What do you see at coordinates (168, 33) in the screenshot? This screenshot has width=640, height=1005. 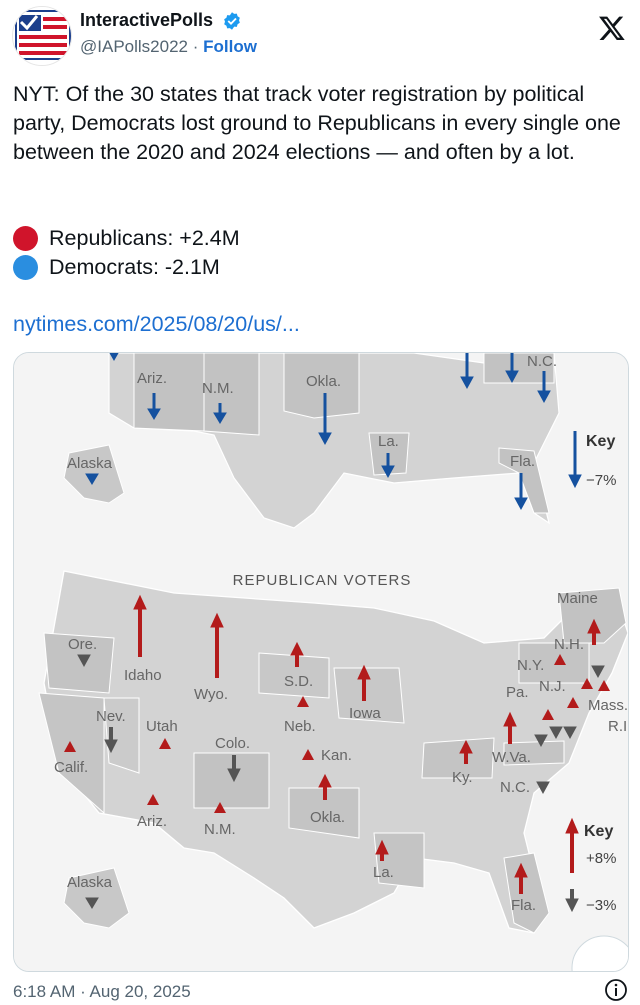 I see `account-names: InteractivePolls @IAPolls2022 · Follow` at bounding box center [168, 33].